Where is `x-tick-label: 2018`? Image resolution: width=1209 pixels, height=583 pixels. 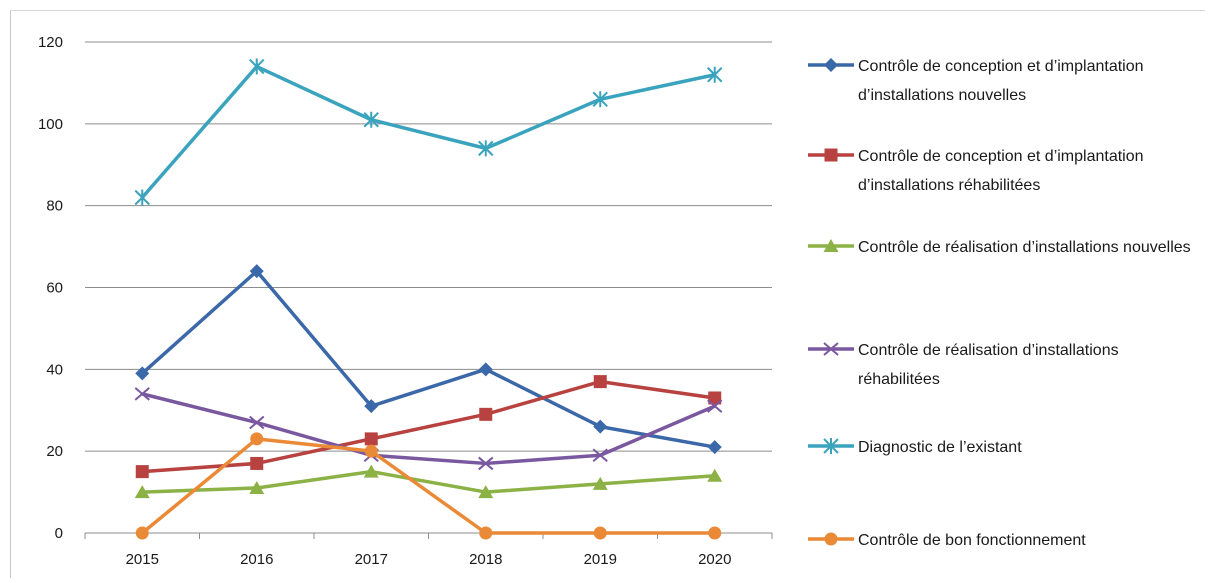 x-tick-label: 2018 is located at coordinates (485, 559).